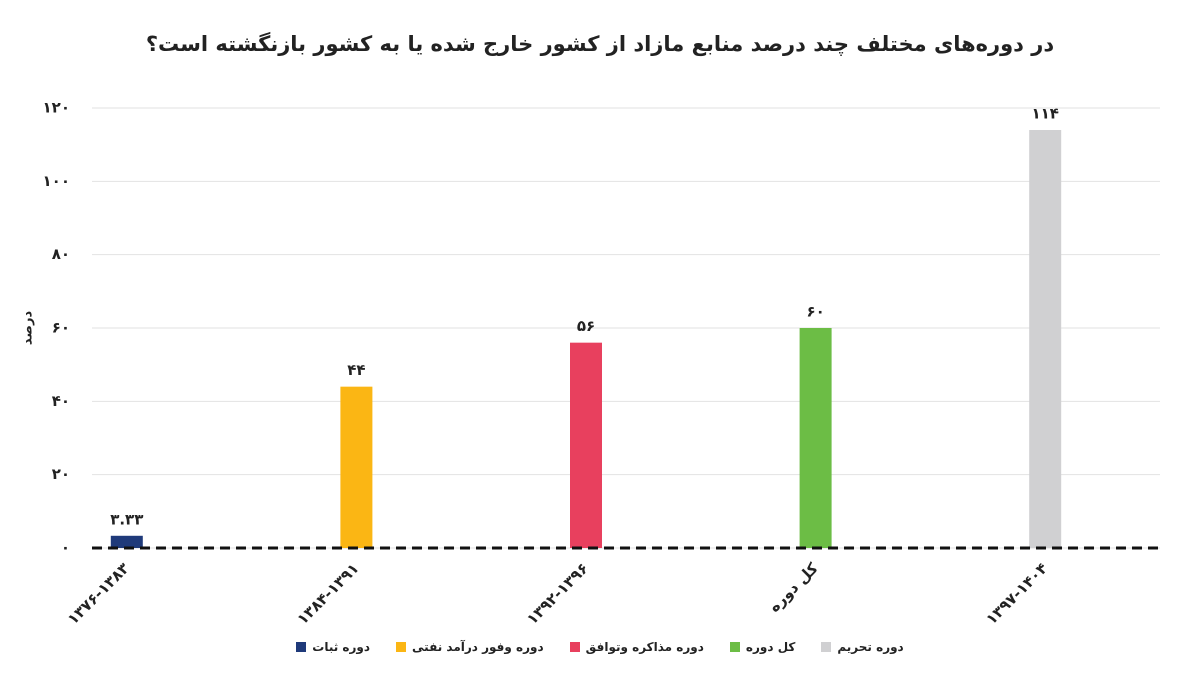 Image resolution: width=1200 pixels, height=676 pixels. Describe the element at coordinates (1044, 114) in the screenshot. I see `data-label: ۱۱۴` at that location.